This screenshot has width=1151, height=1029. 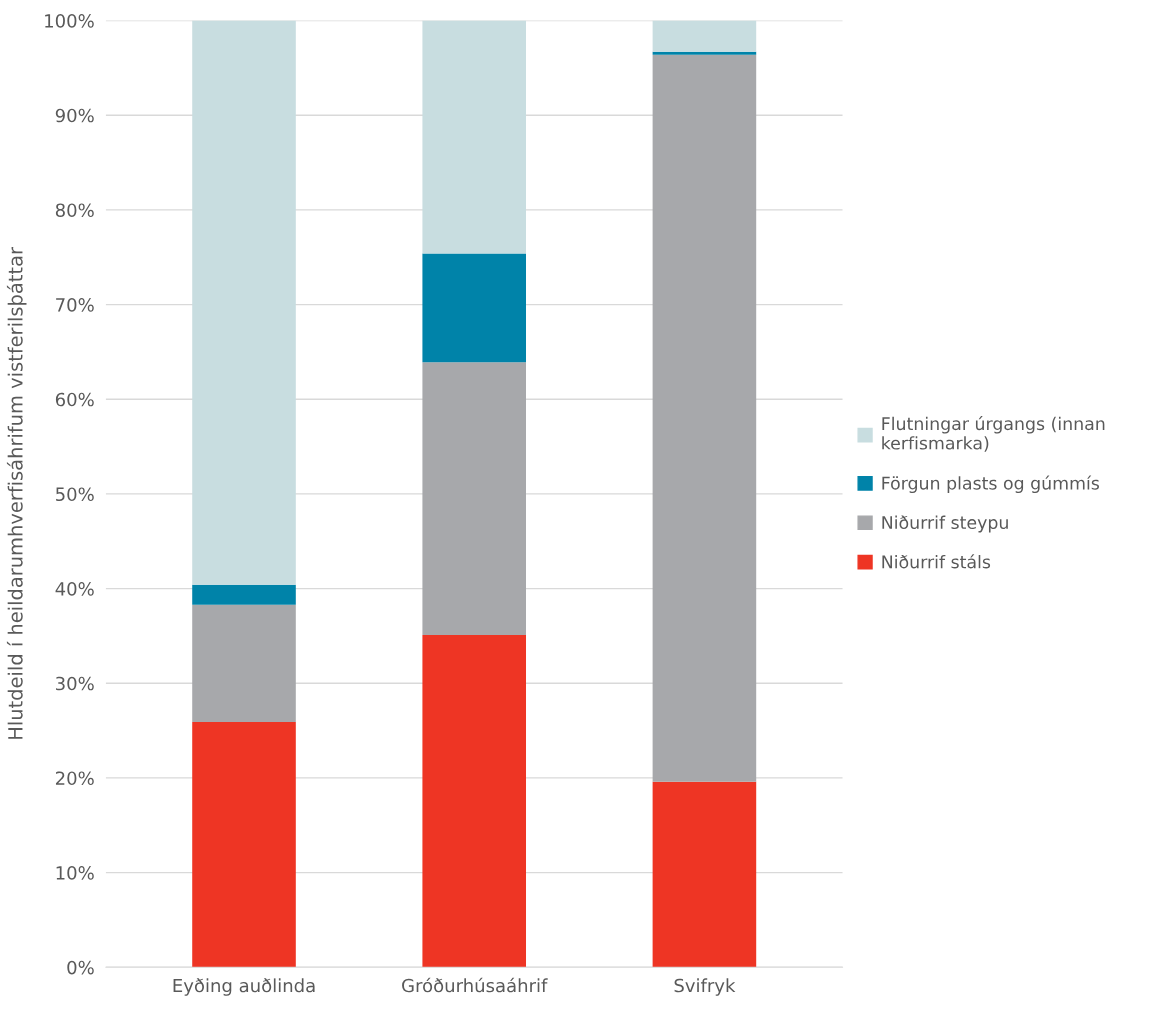 I want to click on legend-label: Niðurrif steypu, so click(x=945, y=524).